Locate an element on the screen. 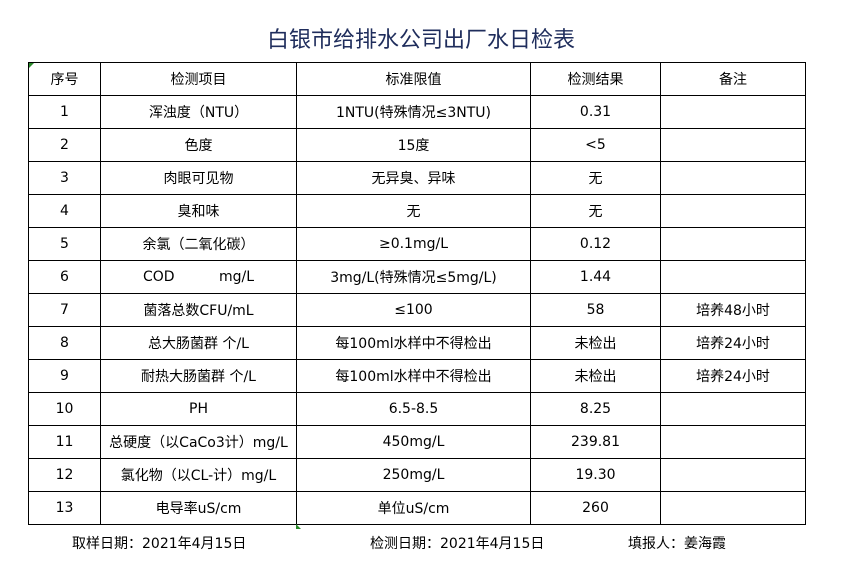 The width and height of the screenshot is (842, 584). standard-limit-cell: 450mg/L is located at coordinates (413, 442).